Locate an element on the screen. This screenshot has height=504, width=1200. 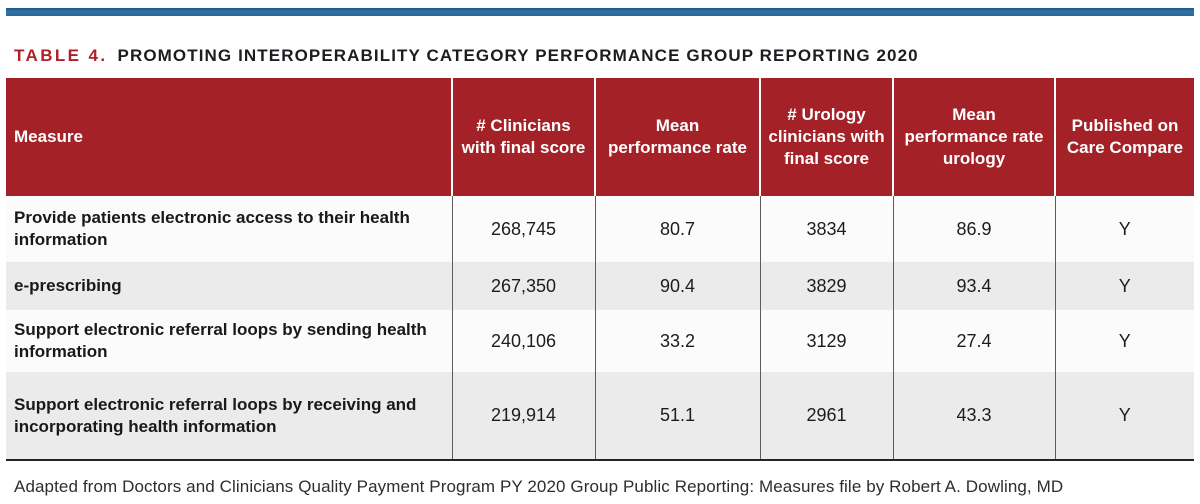
mean-performance-rate-cell: 51.1 is located at coordinates (677, 416).